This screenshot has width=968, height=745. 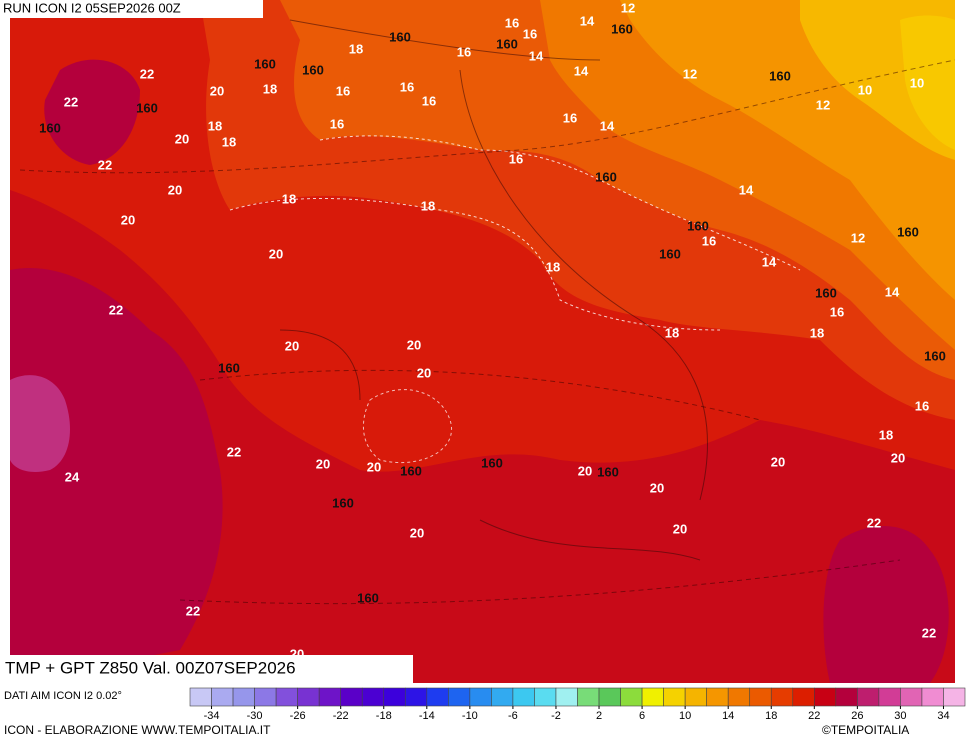 What do you see at coordinates (150, 667) in the screenshot?
I see `chart-title: TMP + GPT Z850 Val. 00Z07SEP2026` at bounding box center [150, 667].